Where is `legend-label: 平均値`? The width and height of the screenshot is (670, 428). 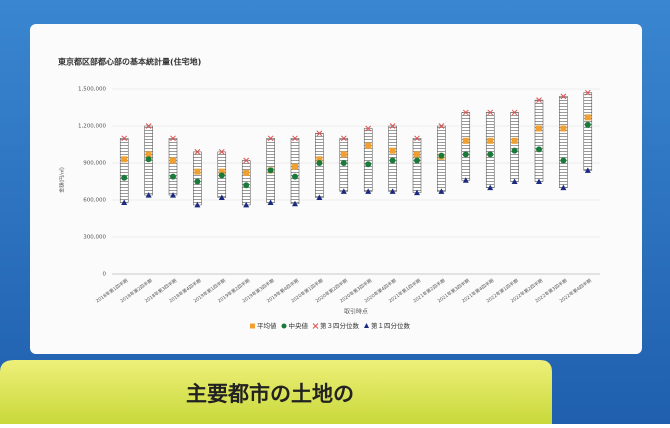
legend-label: 平均値 is located at coordinates (267, 325).